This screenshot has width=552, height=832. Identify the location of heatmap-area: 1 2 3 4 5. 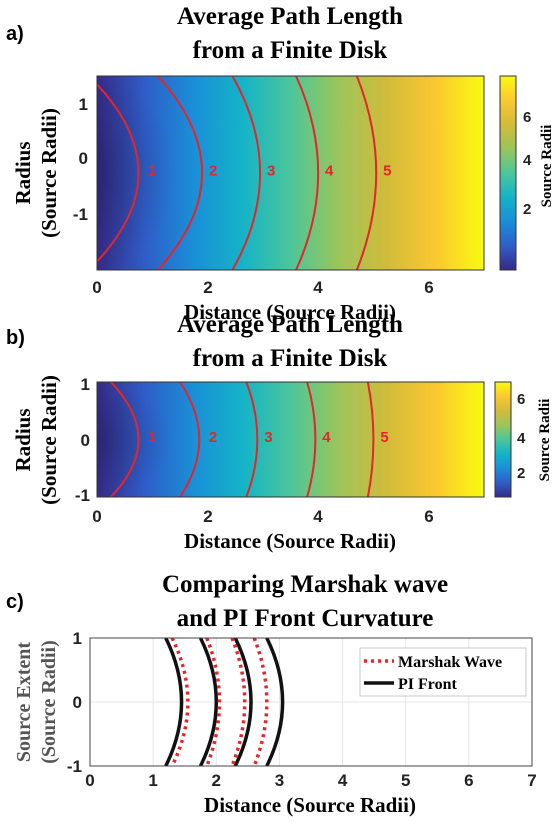
(290, 439).